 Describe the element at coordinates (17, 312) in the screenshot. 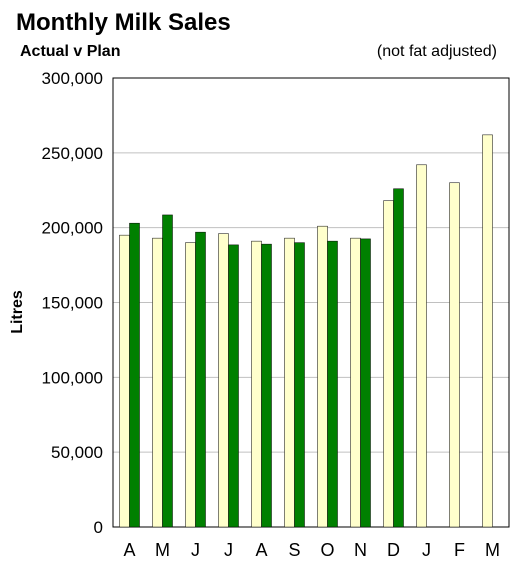

I see `y-axis-label: Litres` at that location.